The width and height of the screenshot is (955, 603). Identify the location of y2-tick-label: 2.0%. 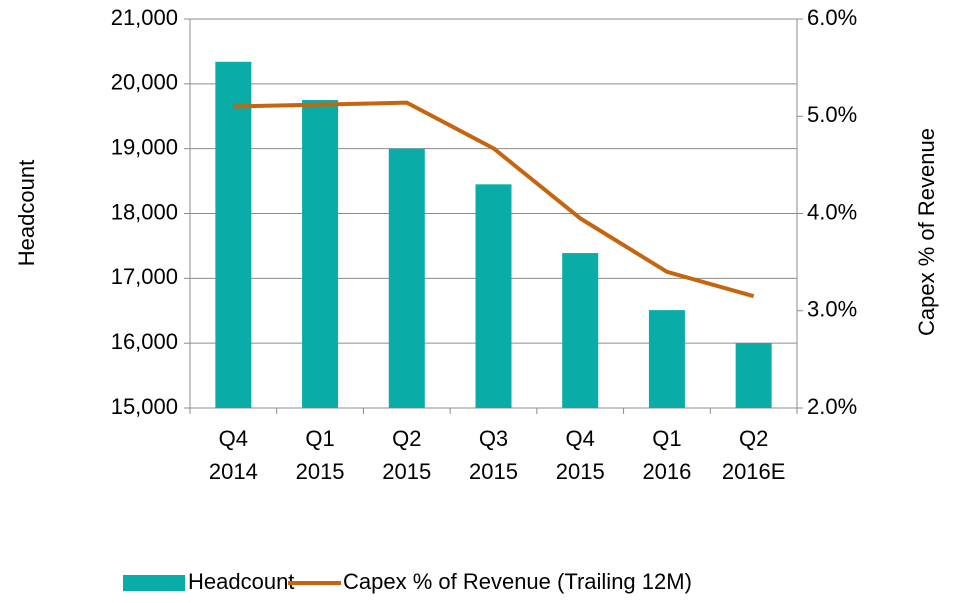
(832, 406).